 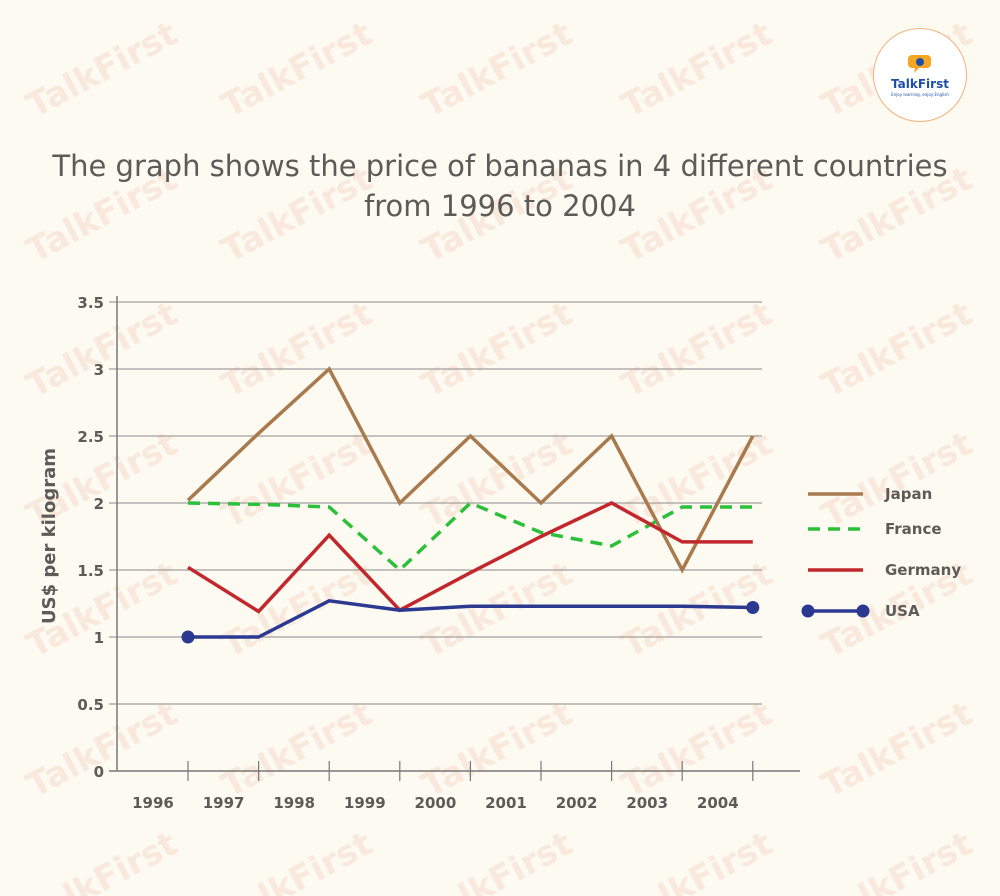 What do you see at coordinates (90, 303) in the screenshot?
I see `y-tick-label: 3.5` at bounding box center [90, 303].